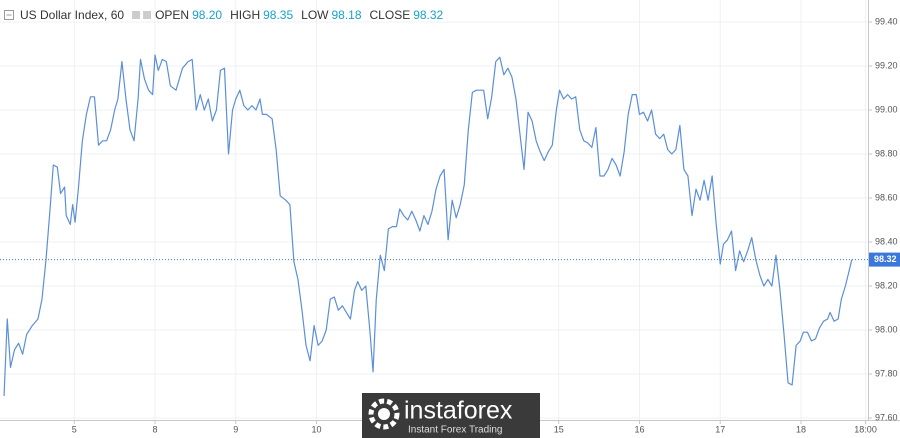 This screenshot has height=438, width=900. What do you see at coordinates (245, 15) in the screenshot?
I see `field-label: HIGH` at bounding box center [245, 15].